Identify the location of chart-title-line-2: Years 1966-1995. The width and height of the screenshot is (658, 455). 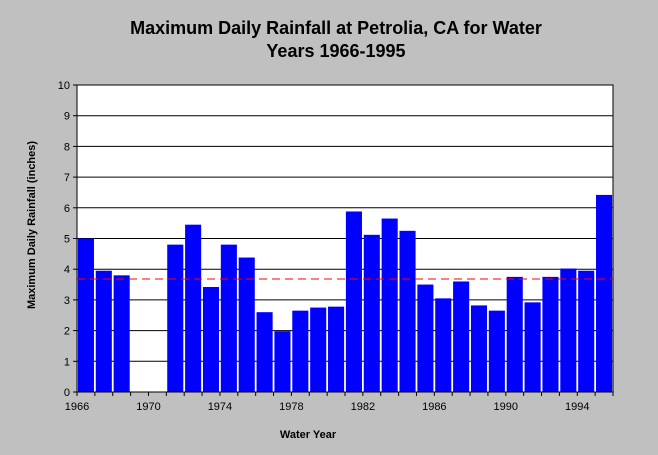
(335, 51).